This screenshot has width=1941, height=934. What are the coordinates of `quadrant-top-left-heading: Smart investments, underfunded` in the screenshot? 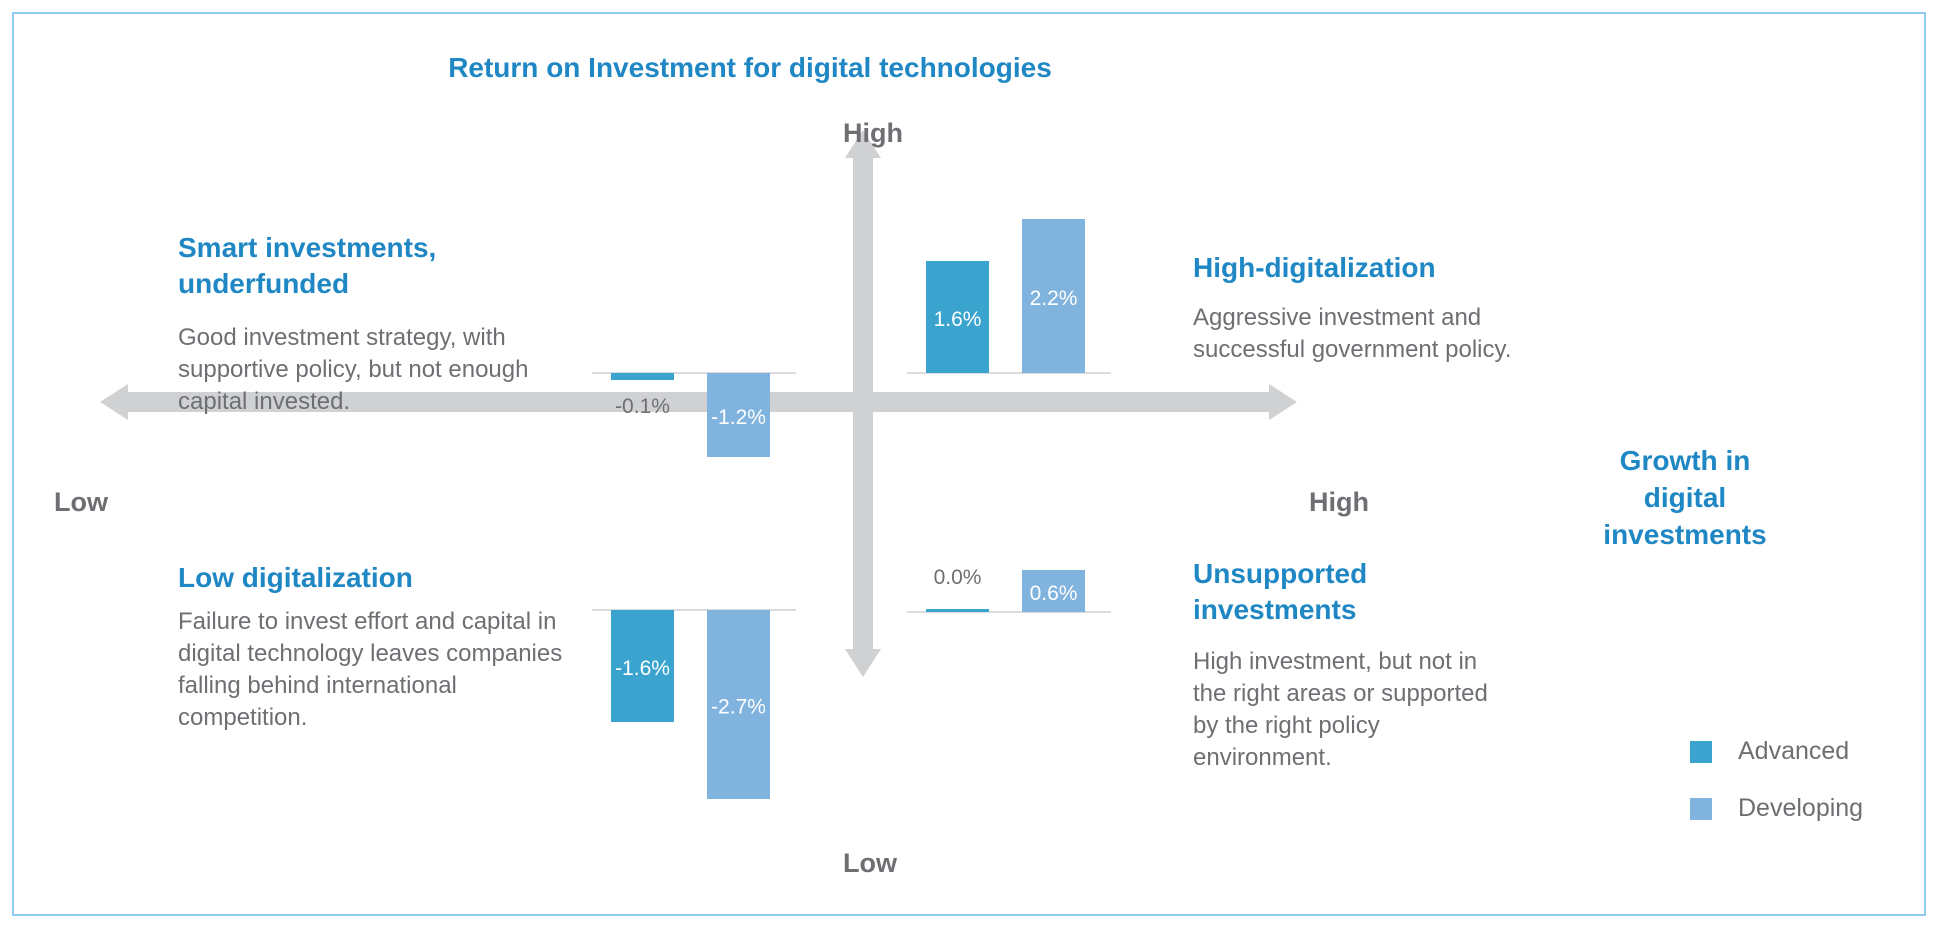 It's located at (307, 265).